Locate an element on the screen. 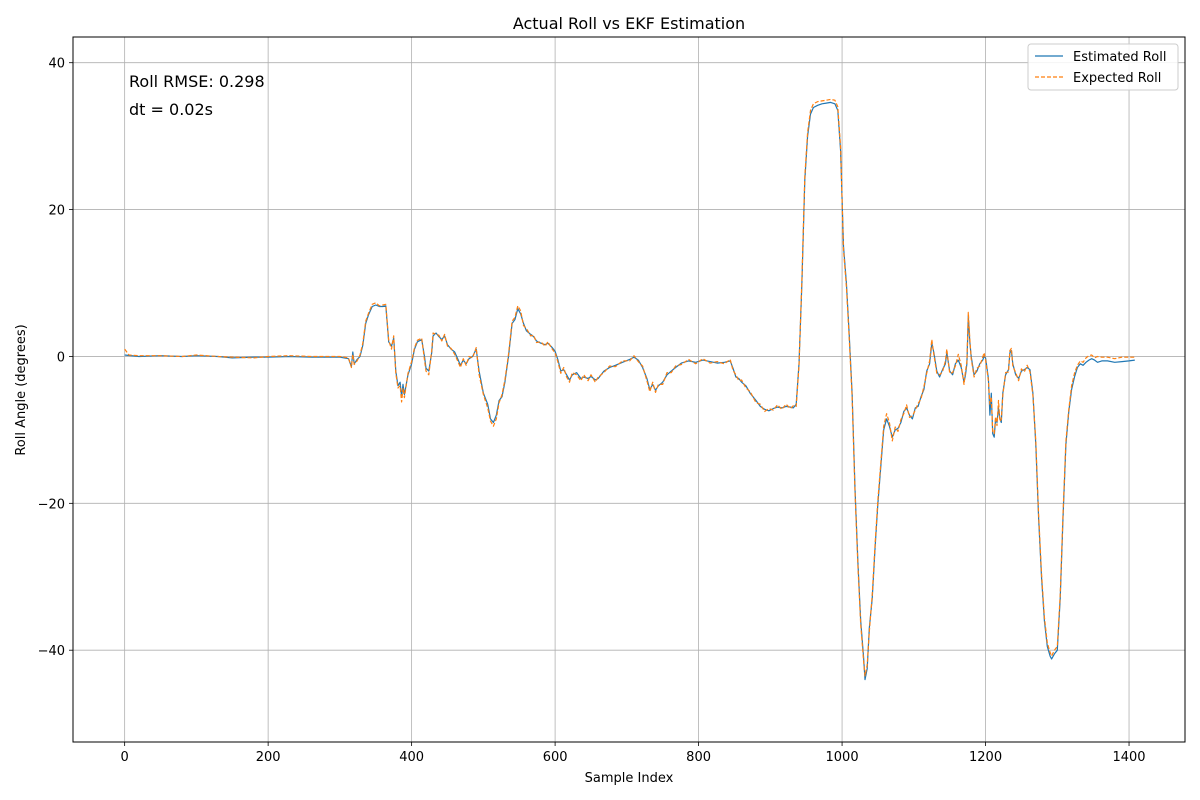 Image resolution: width=1200 pixels, height=800 pixels. x-tick-label: 1000 is located at coordinates (842, 757).